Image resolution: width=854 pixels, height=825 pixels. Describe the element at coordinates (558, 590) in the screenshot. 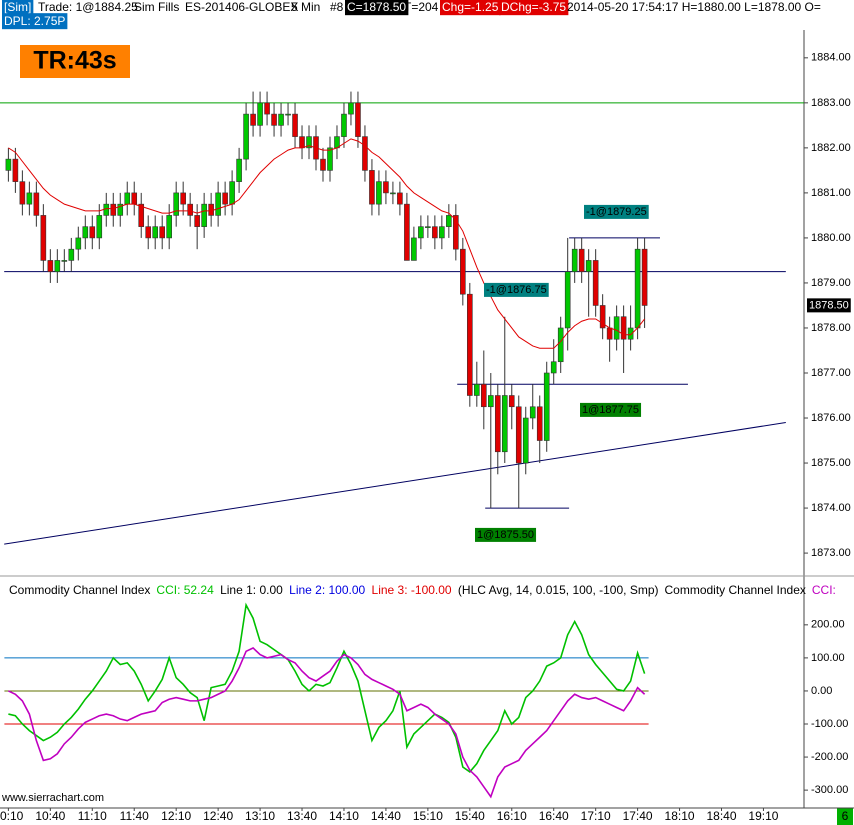

I see `cci-header: (HLC Avg, 14, 0.015, 100, -100, Smp)` at that location.